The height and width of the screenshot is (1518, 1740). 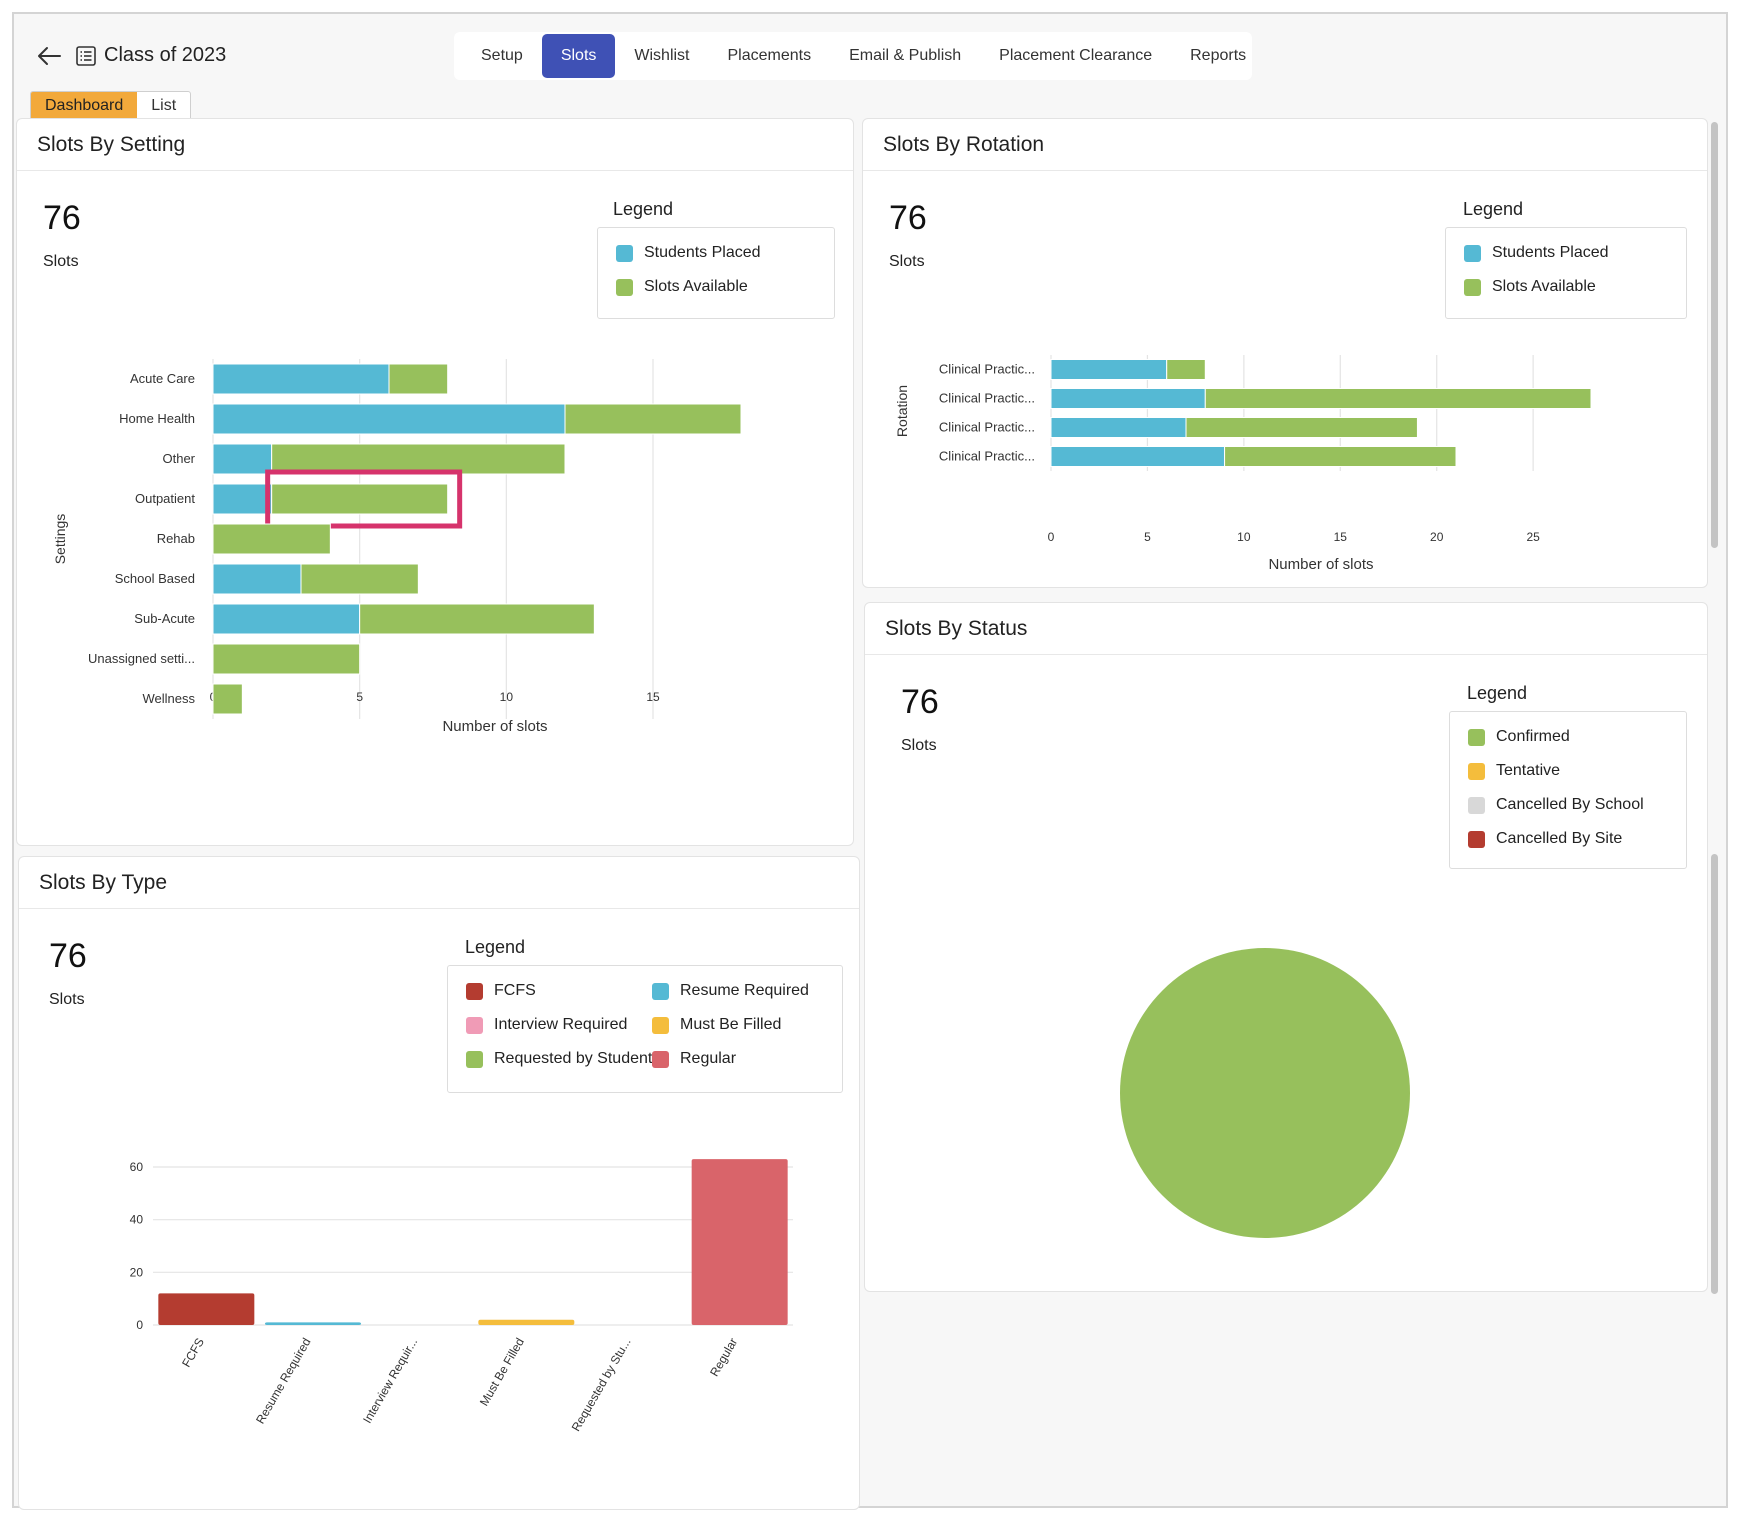 I want to click on requested-by-student-swatch, so click(x=474, y=1059).